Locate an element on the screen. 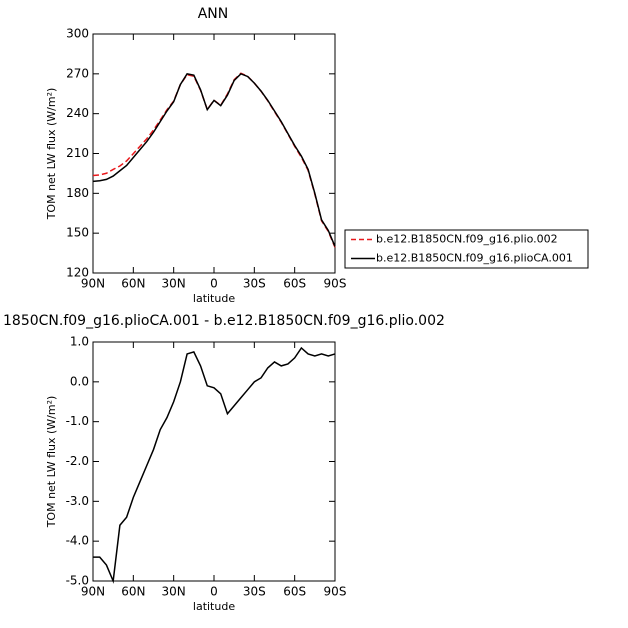 The height and width of the screenshot is (628, 628). y-tick-label: 300 is located at coordinates (77, 34).